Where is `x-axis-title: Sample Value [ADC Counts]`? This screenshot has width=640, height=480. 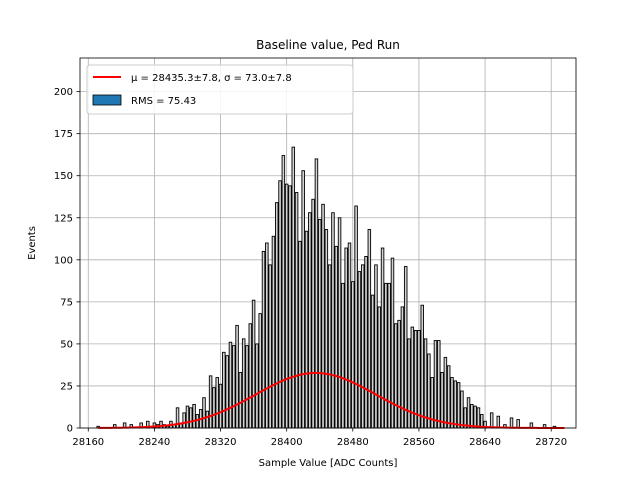
x-axis-title: Sample Value [ADC Counts] is located at coordinates (328, 463).